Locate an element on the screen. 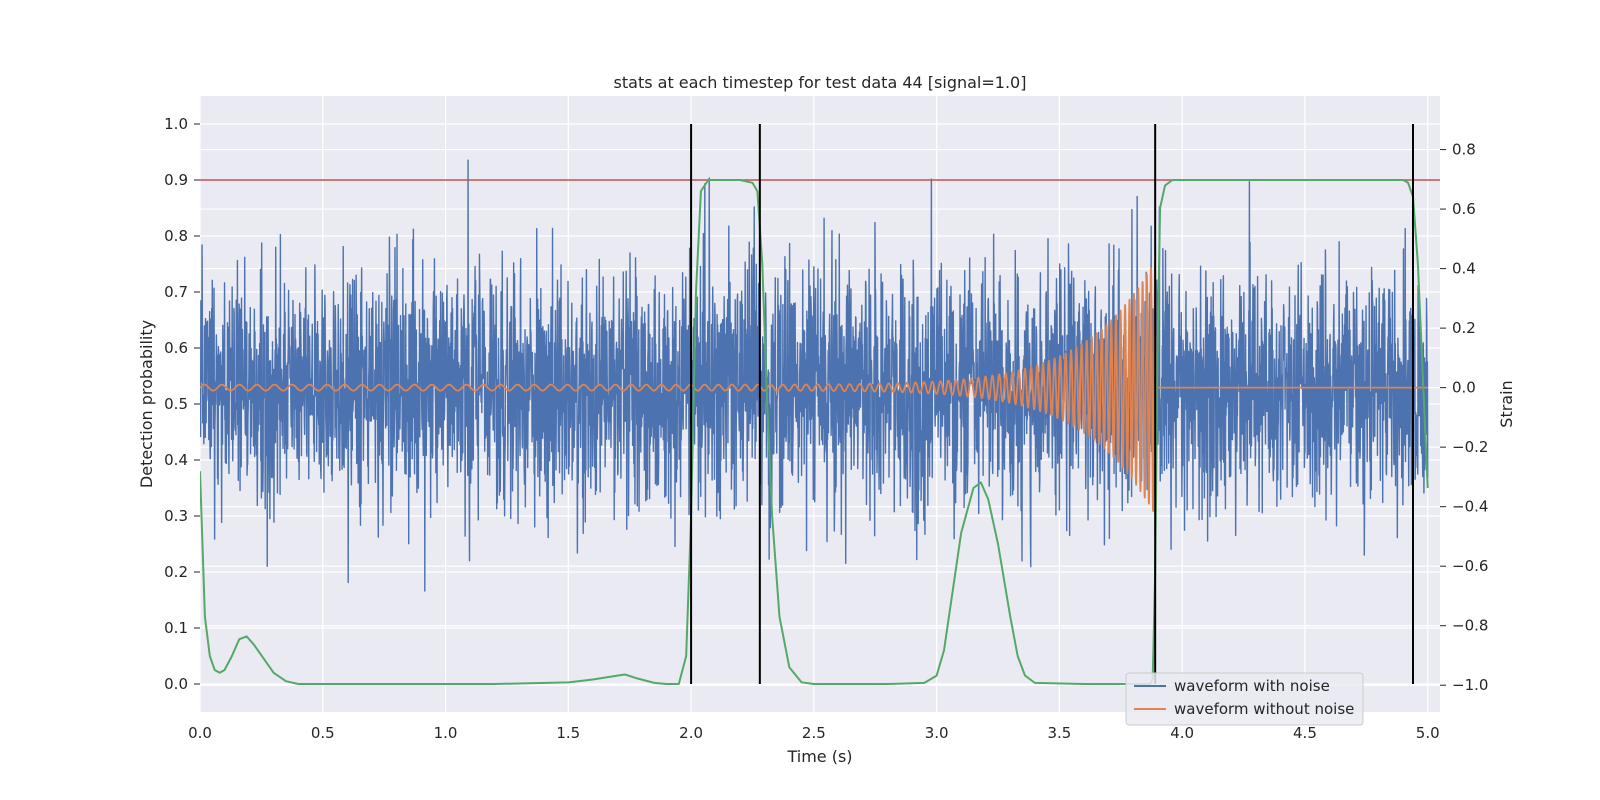  y-tick-label-right: −0.8 is located at coordinates (1470, 626).